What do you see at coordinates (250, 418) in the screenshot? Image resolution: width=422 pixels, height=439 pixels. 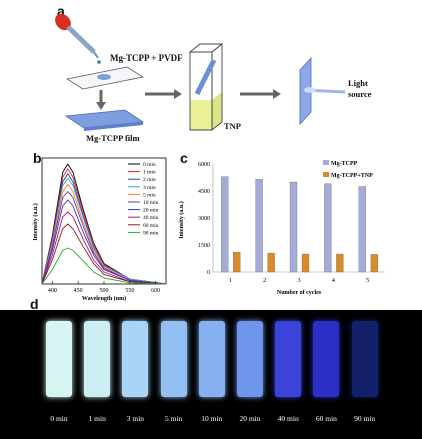 I see `strip-time-label: 20 min` at bounding box center [250, 418].